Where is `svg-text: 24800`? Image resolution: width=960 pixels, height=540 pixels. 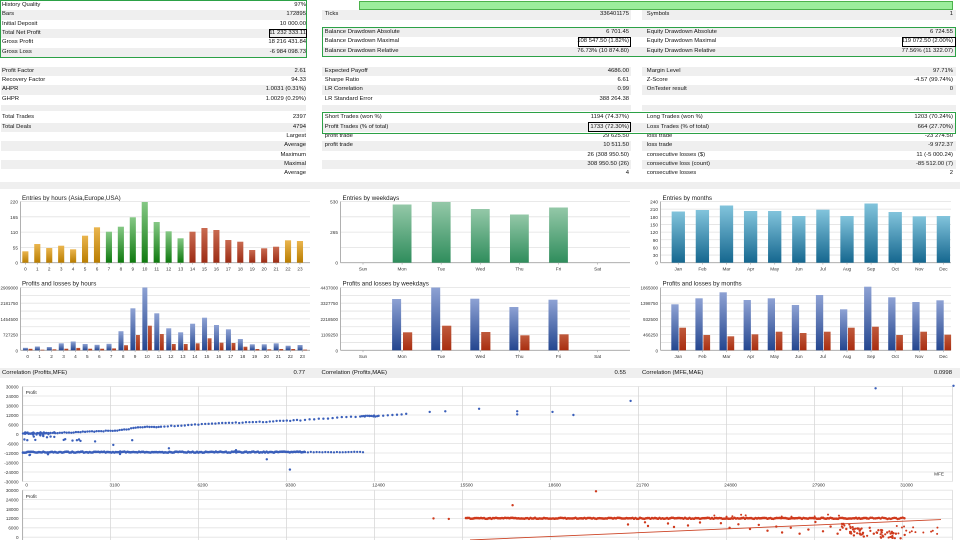 svg-text: 24800 is located at coordinates (730, 485).